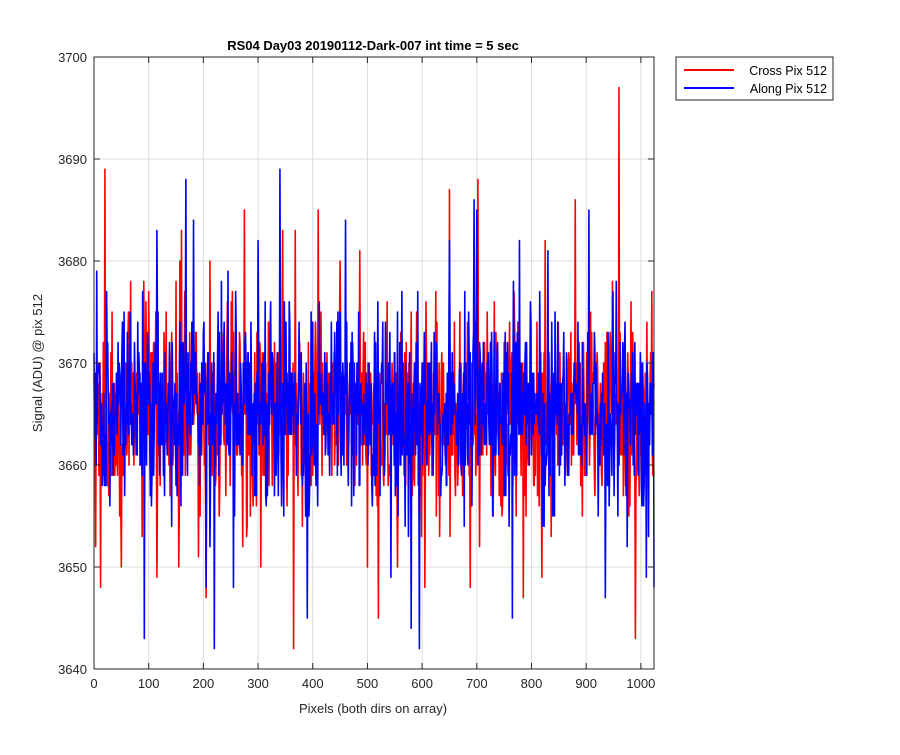 This screenshot has width=900, height=755. I want to click on y-tick-label: 3640, so click(72, 669).